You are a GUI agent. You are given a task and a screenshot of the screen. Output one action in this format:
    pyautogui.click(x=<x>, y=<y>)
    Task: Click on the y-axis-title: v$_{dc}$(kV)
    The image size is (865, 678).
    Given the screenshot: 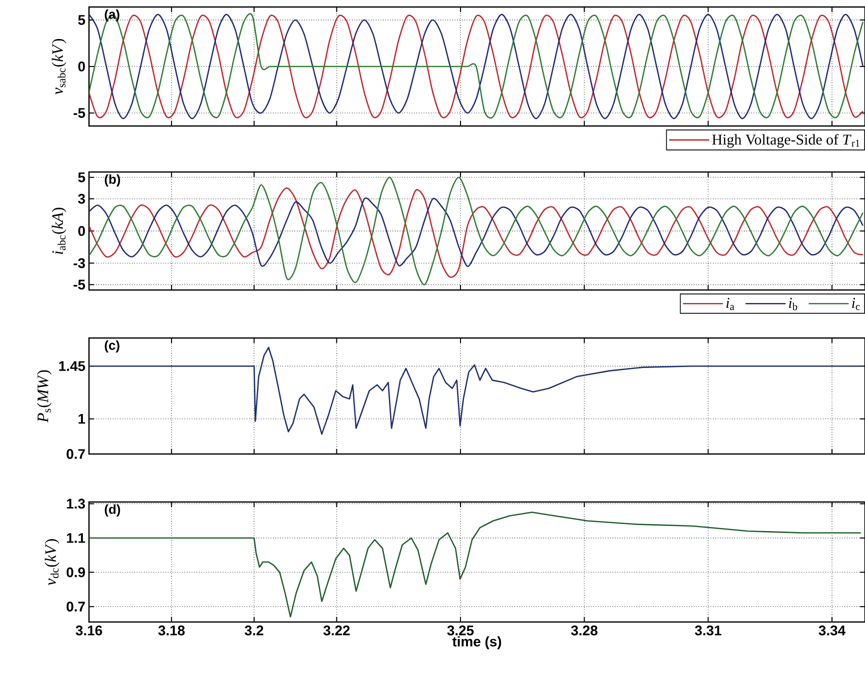 What is the action you would take?
    pyautogui.click(x=52, y=562)
    